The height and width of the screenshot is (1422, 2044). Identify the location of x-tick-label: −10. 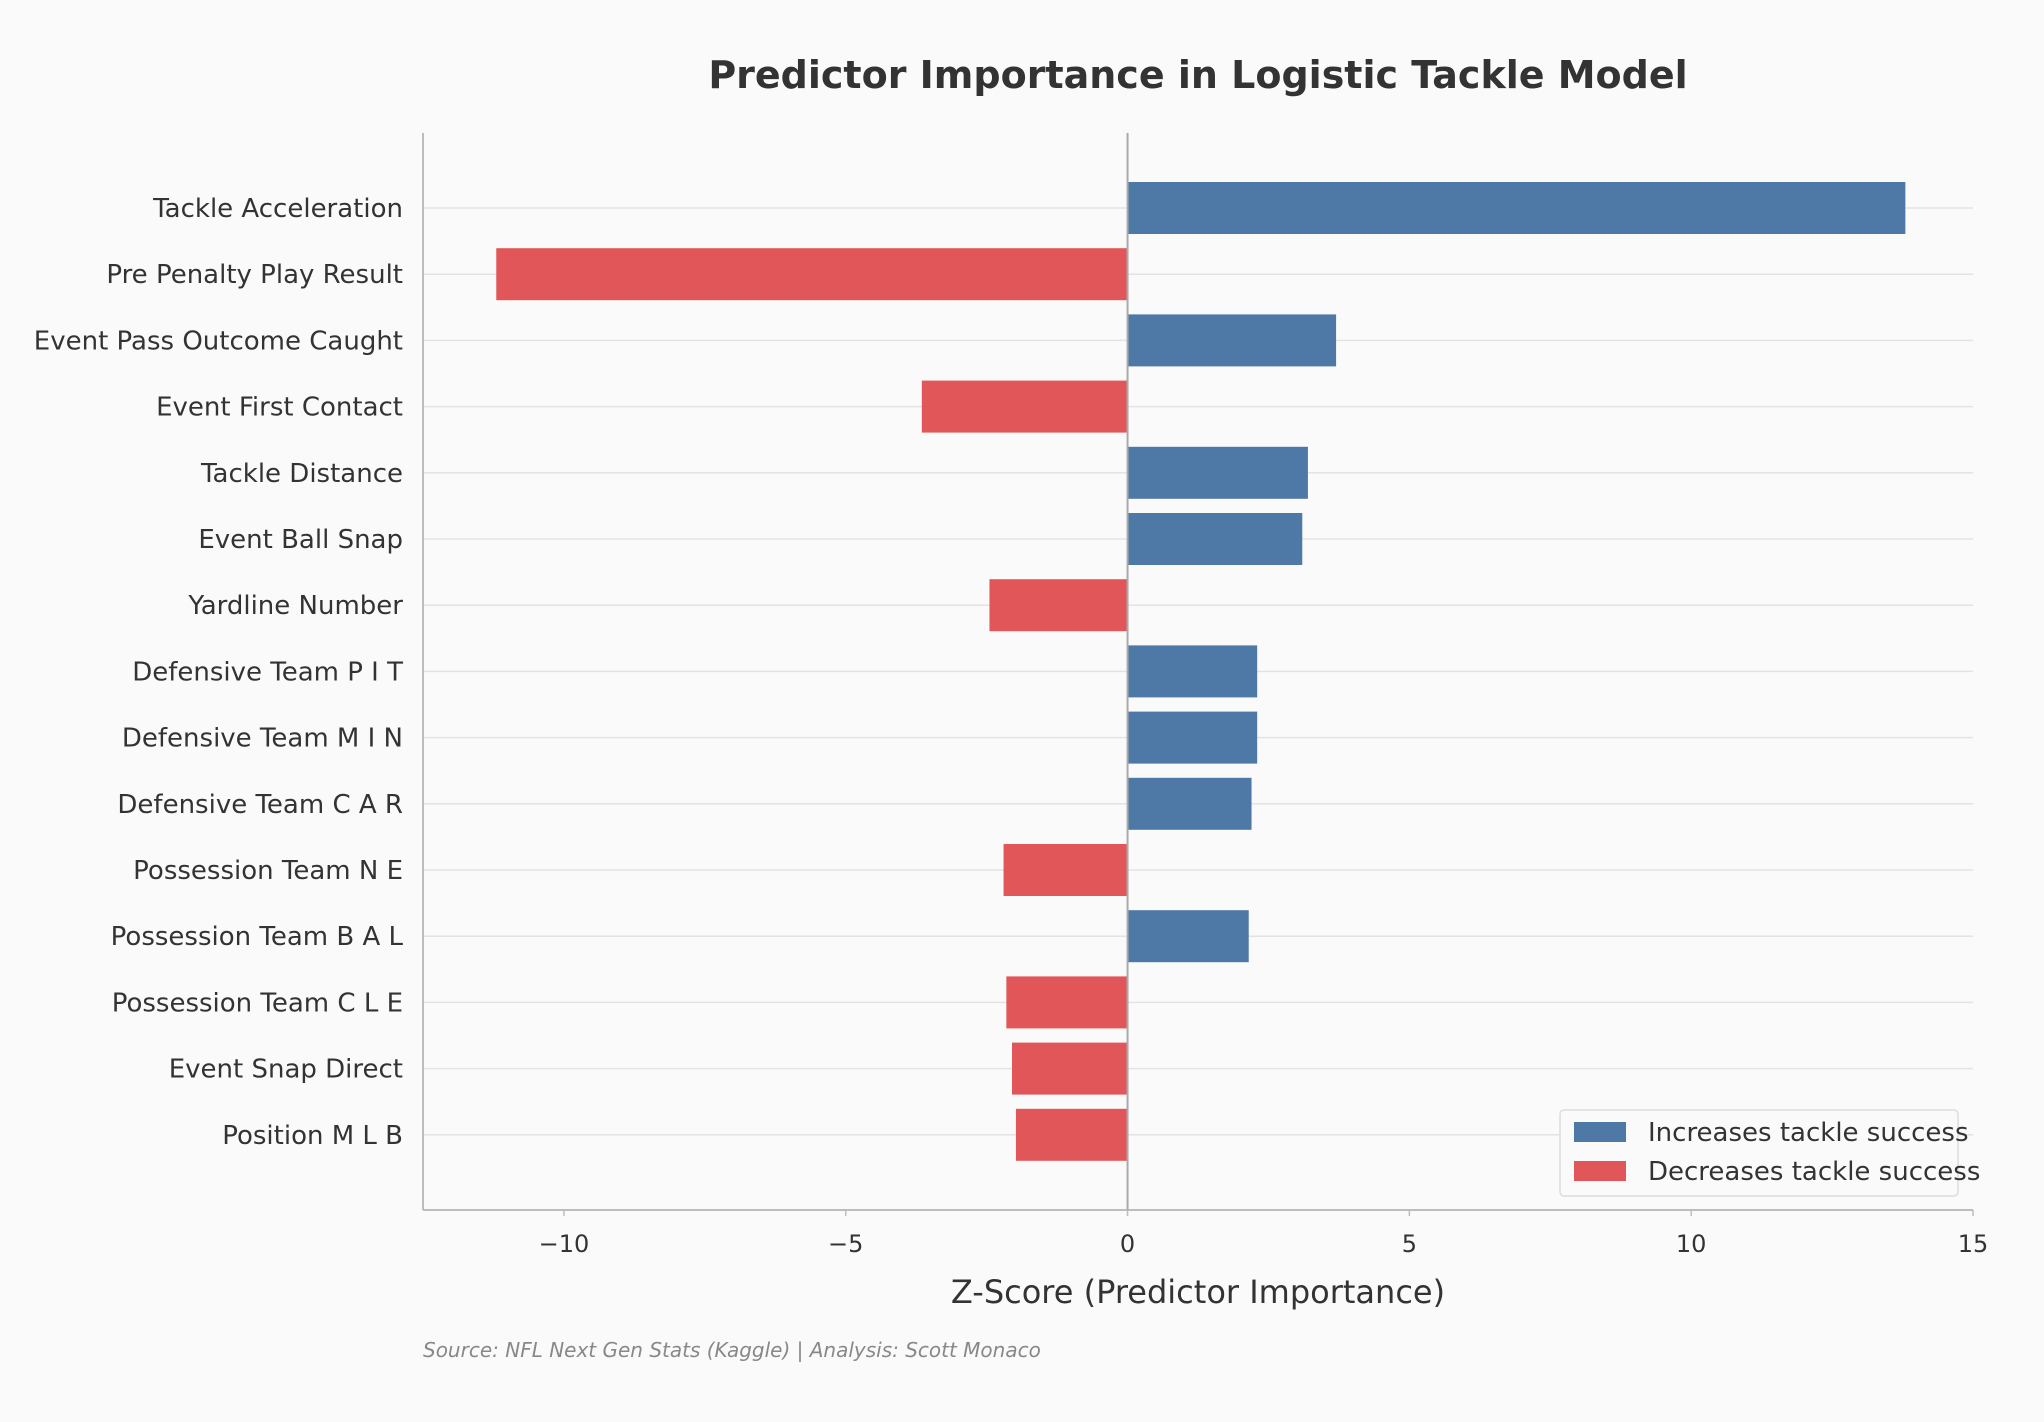
(564, 1244).